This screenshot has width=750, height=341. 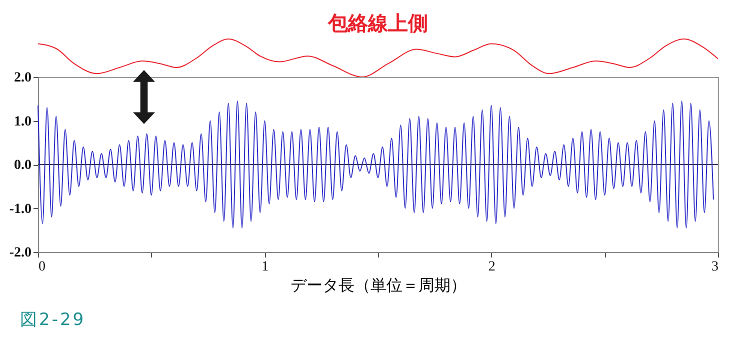 What do you see at coordinates (377, 24) in the screenshot?
I see `series-label: 包絡線上側` at bounding box center [377, 24].